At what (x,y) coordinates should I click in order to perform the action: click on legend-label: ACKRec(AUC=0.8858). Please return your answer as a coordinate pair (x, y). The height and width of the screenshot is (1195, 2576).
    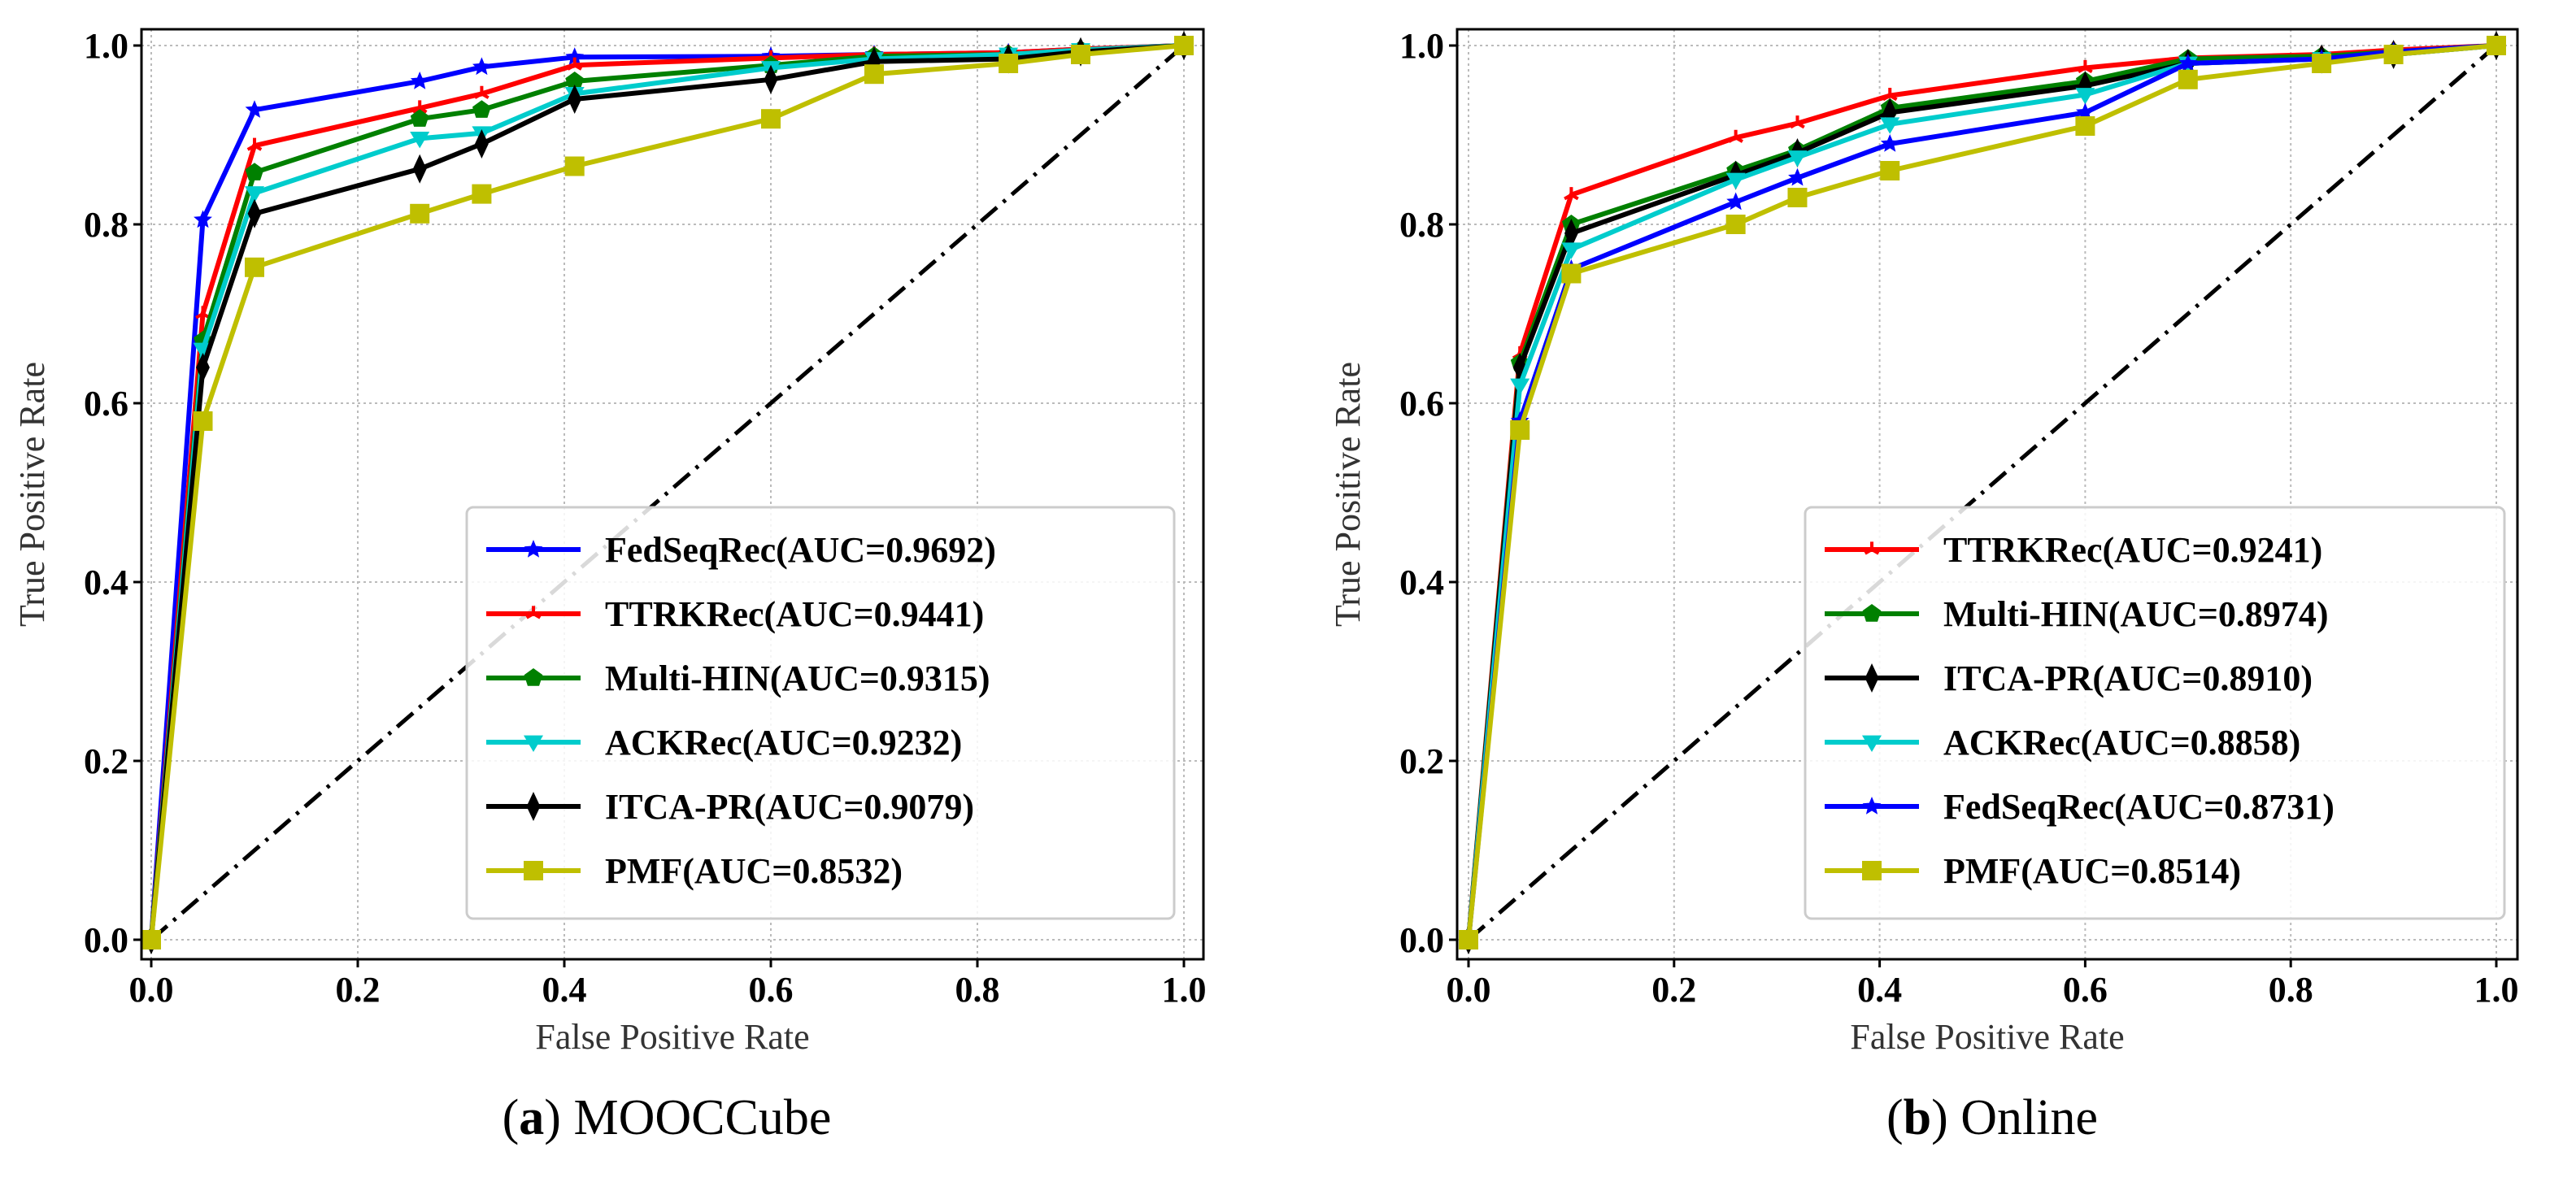
    Looking at the image, I should click on (2121, 743).